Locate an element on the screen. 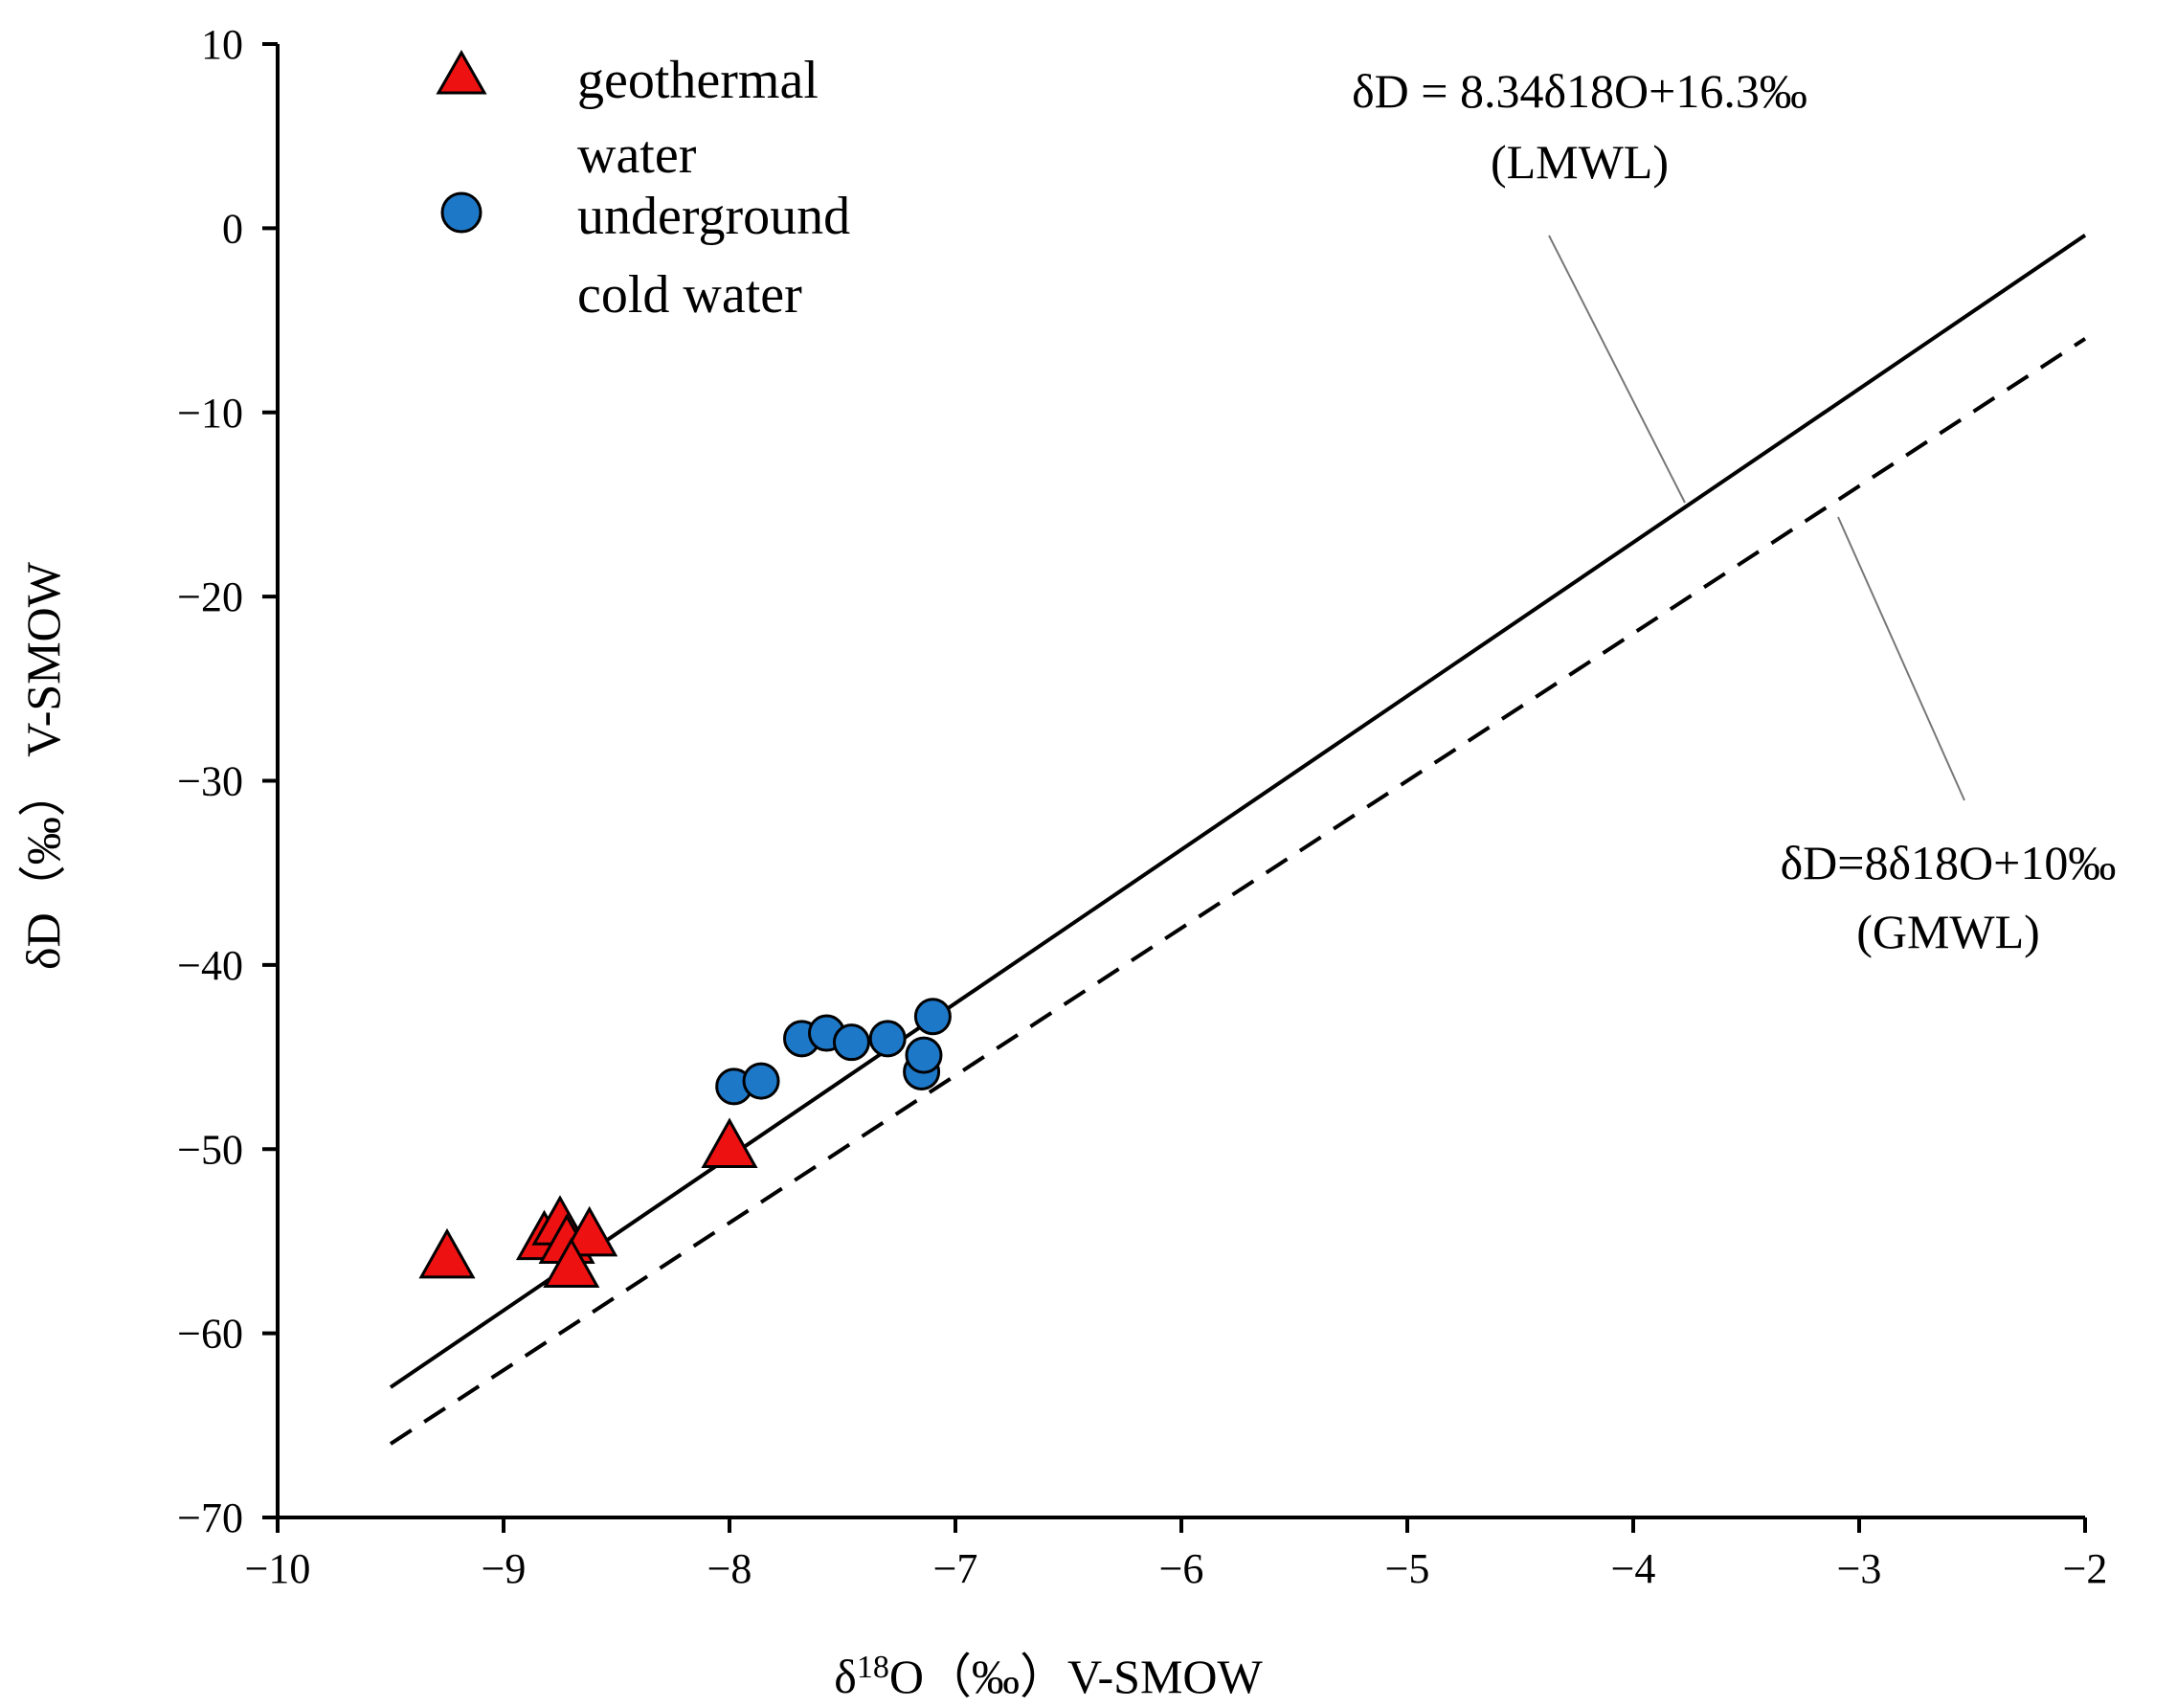  y-tick-label: −70 is located at coordinates (210, 1517).